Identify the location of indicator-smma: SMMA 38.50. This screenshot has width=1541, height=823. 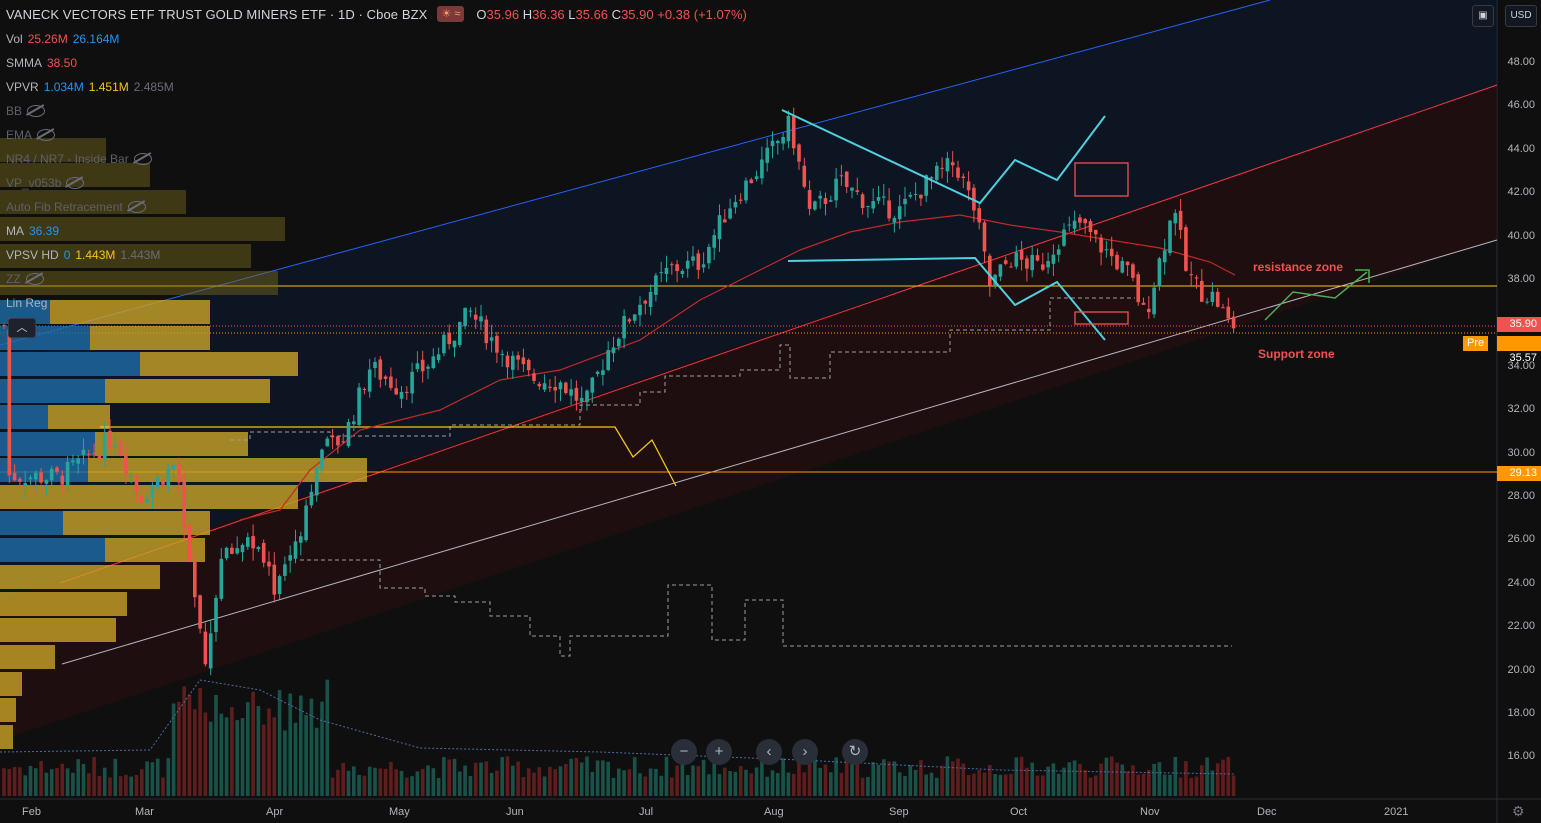
(42, 63).